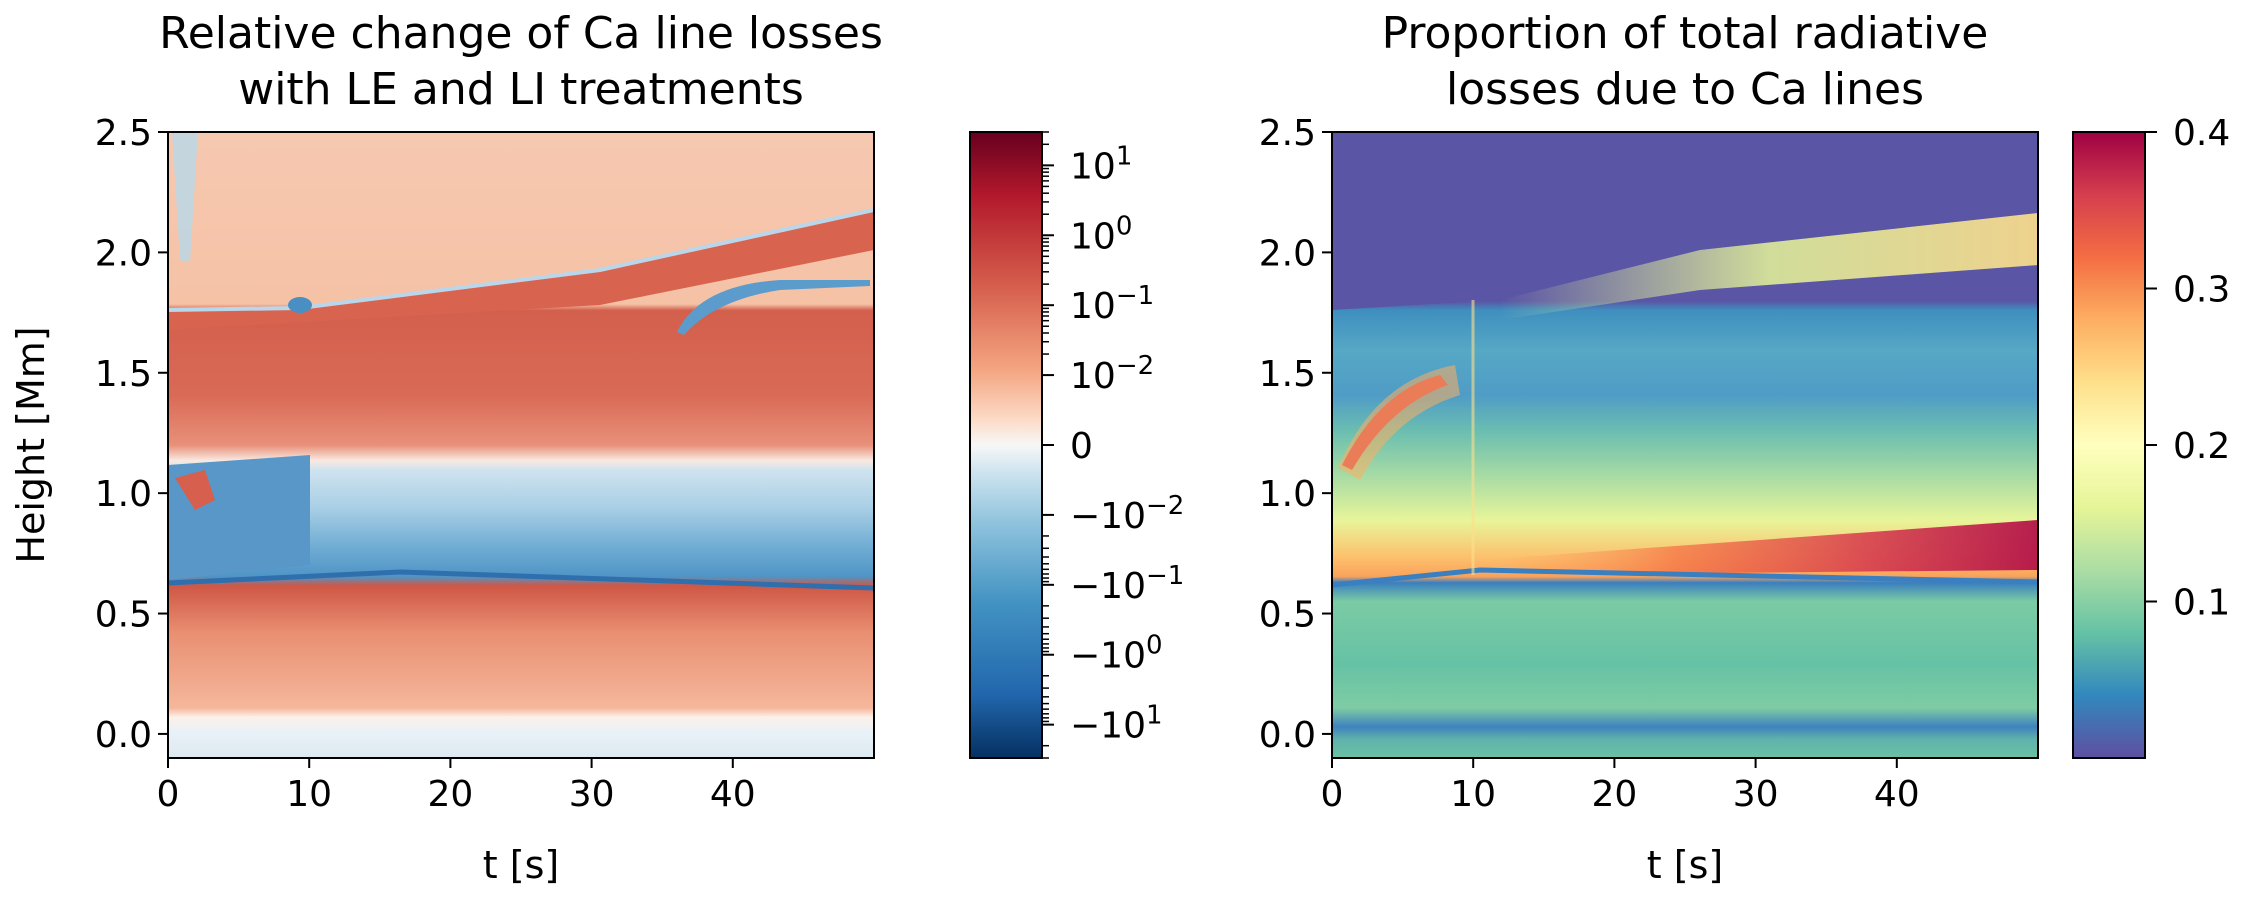 The width and height of the screenshot is (2250, 900). I want to click on left-ylabel: Height [Mm], so click(31, 444).